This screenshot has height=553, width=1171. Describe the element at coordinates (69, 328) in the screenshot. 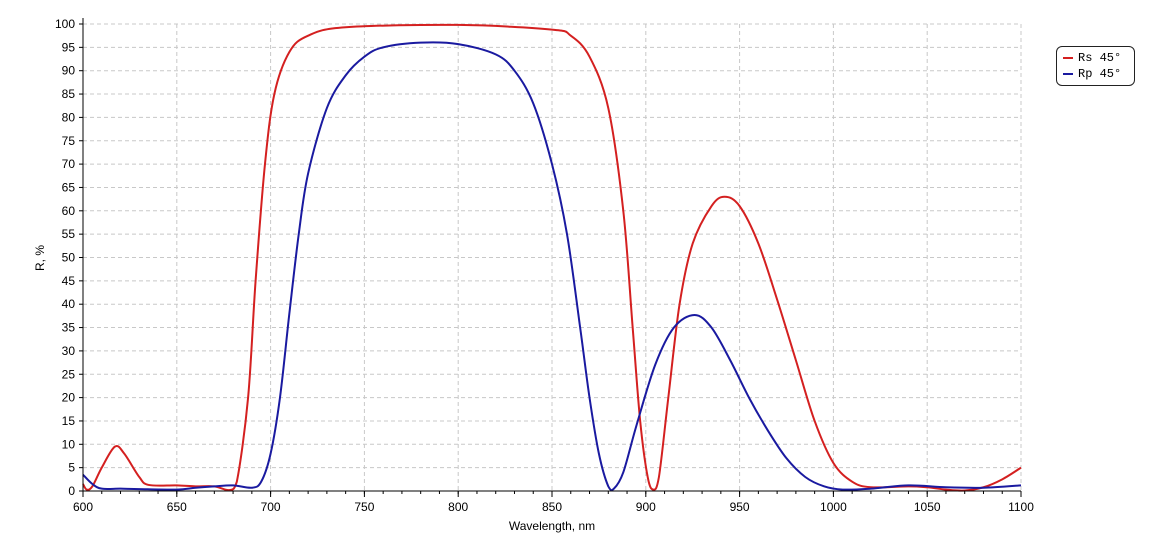

I see `y-tick-label: 35` at that location.